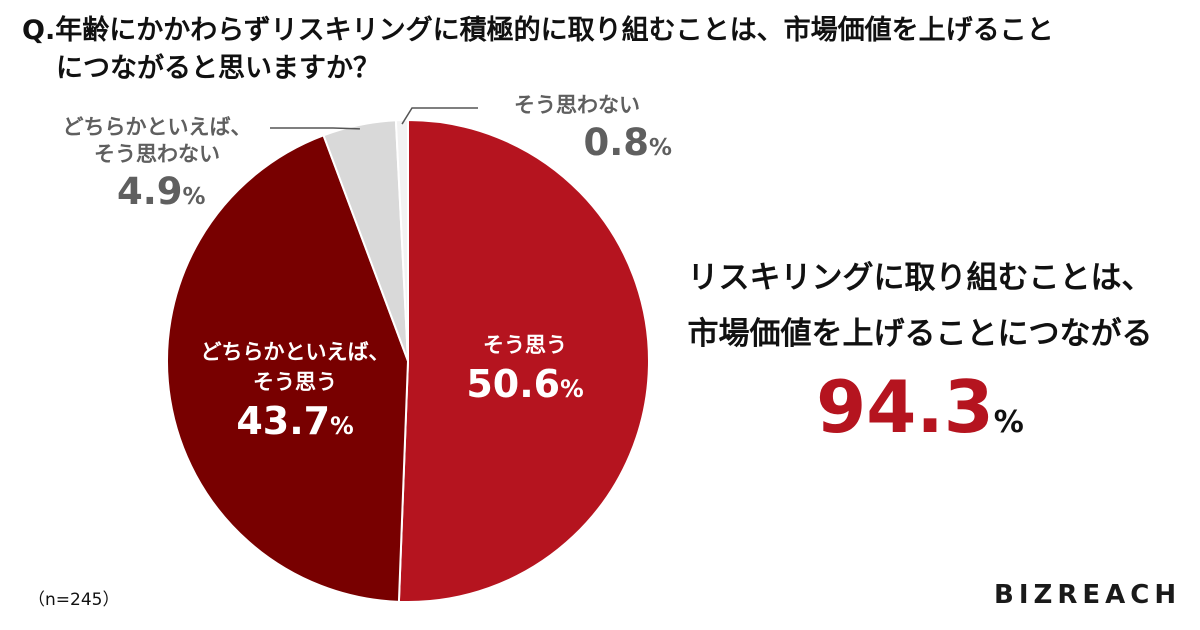 Image resolution: width=1200 pixels, height=630 pixels. I want to click on summary-line-1: リスキリングに取り組むことは、, so click(920, 278).